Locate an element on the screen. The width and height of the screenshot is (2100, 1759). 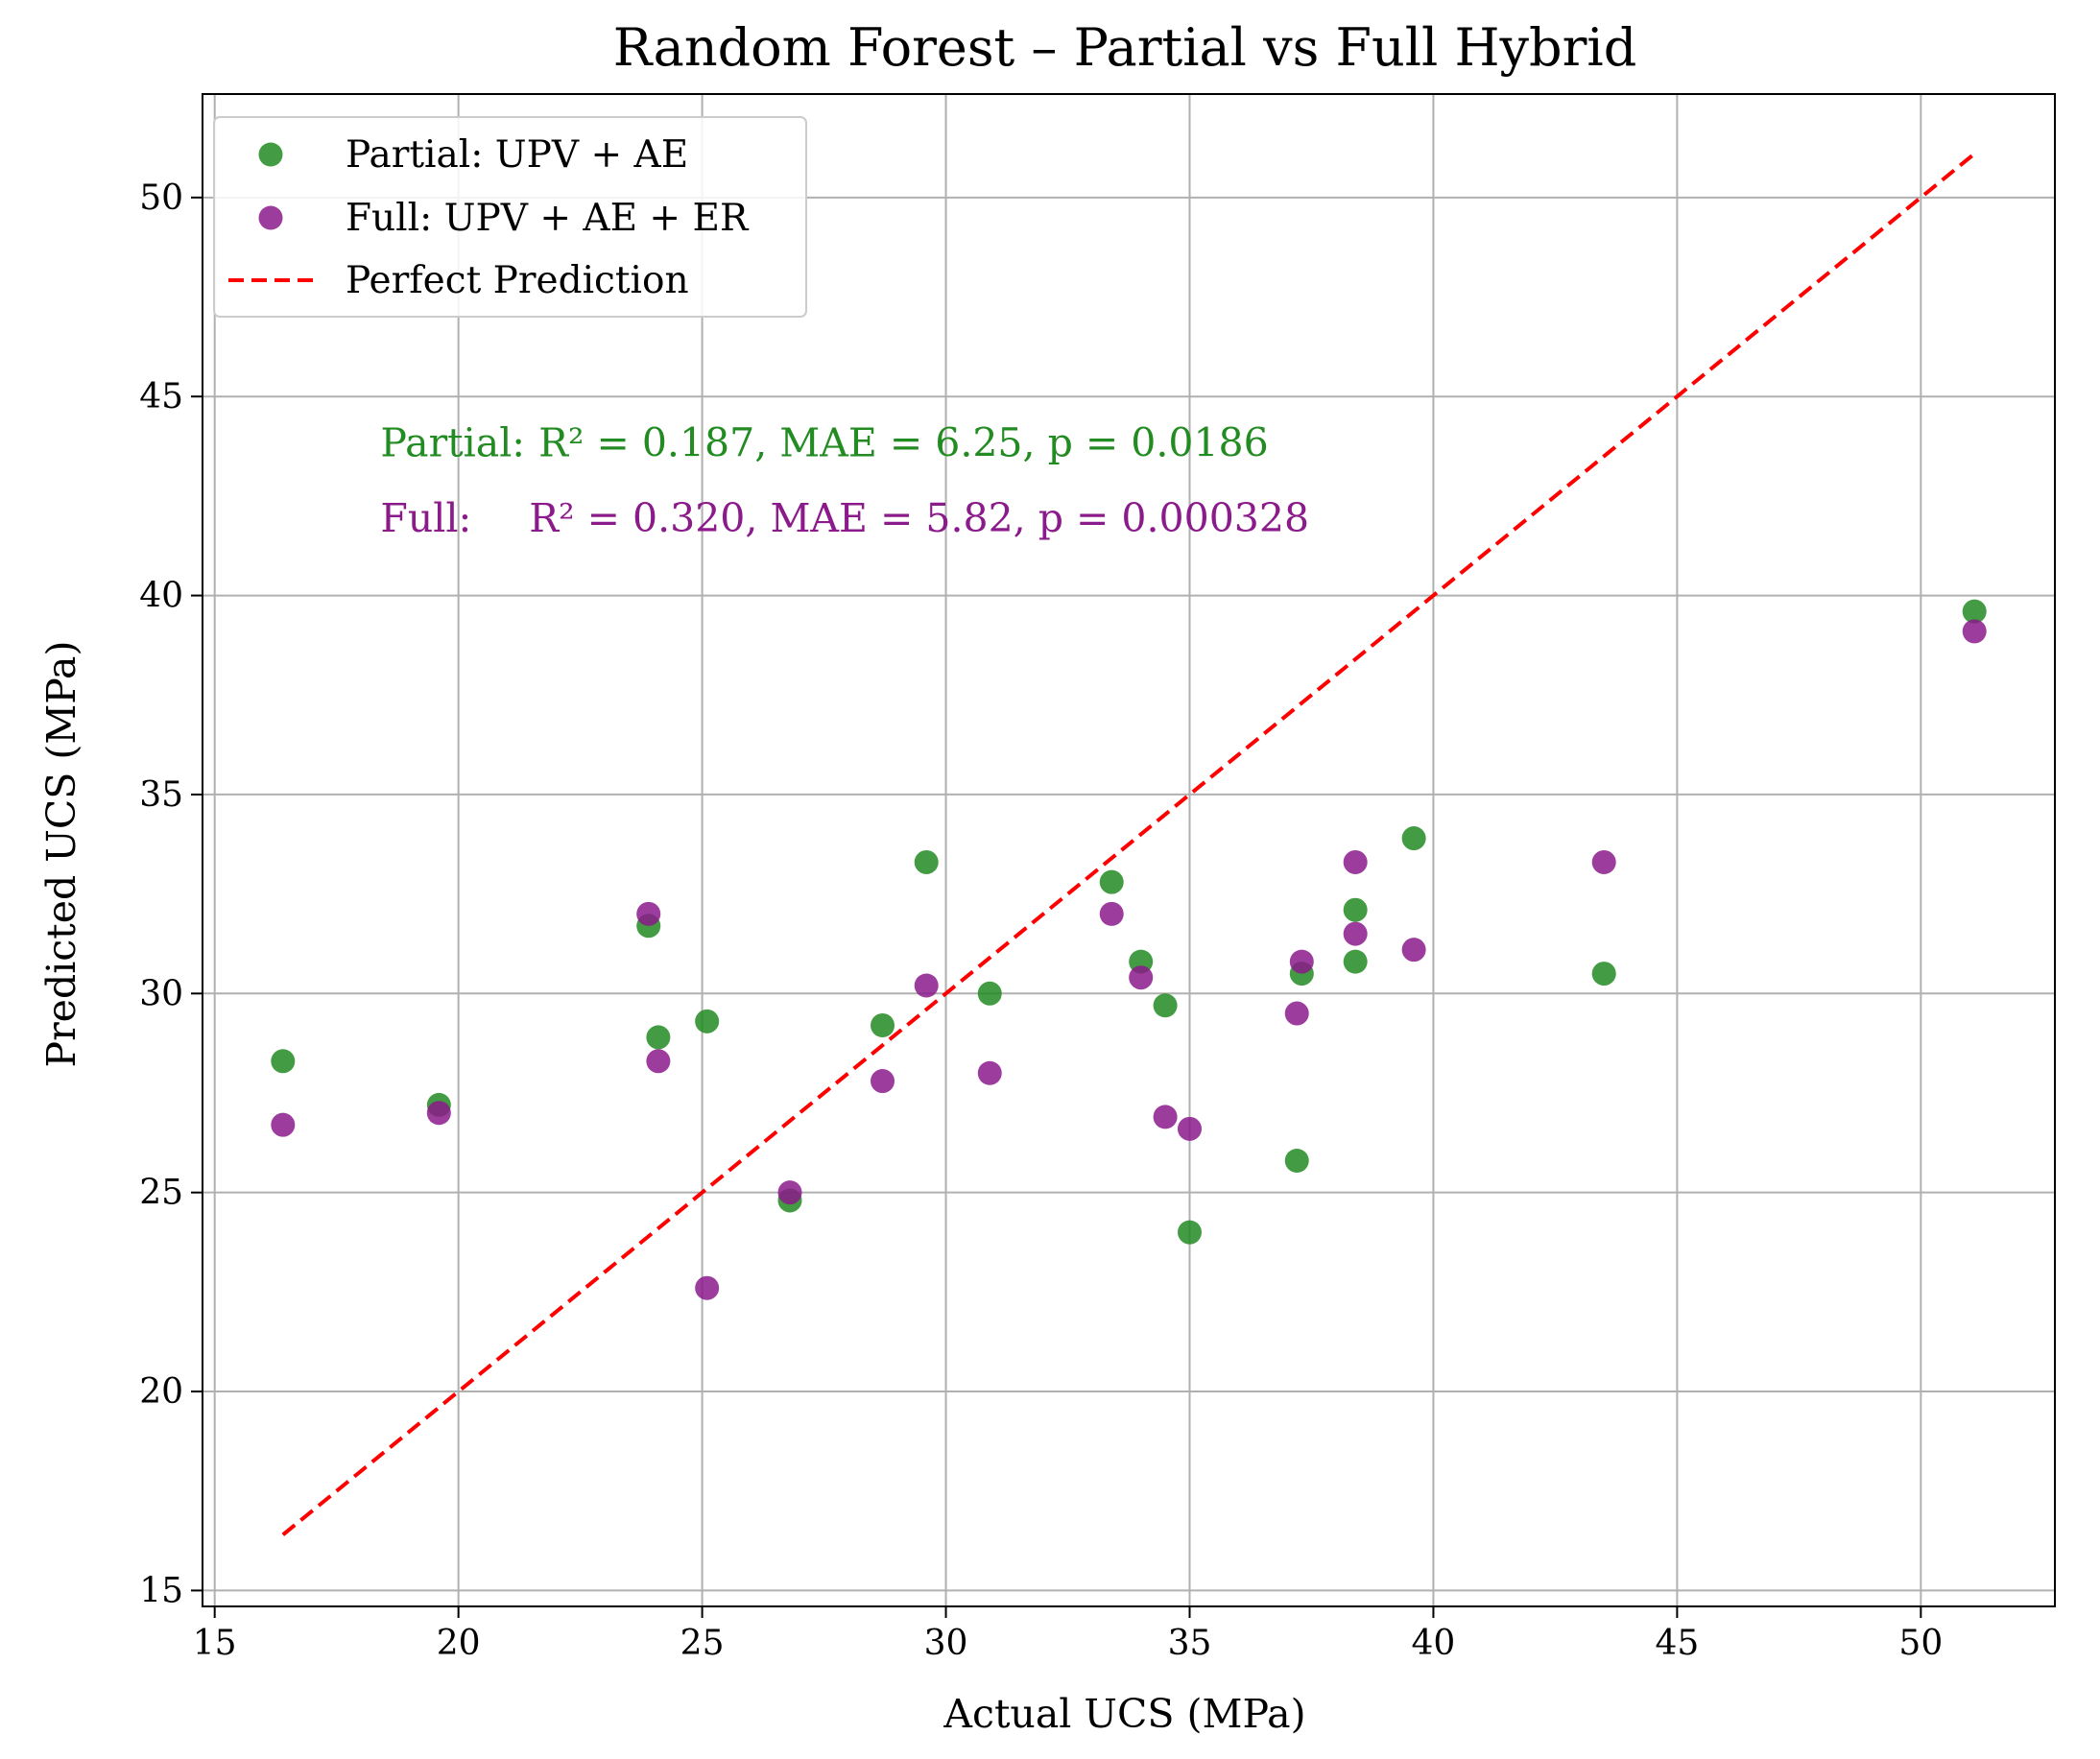
x-tick-label: 25 is located at coordinates (702, 1643).